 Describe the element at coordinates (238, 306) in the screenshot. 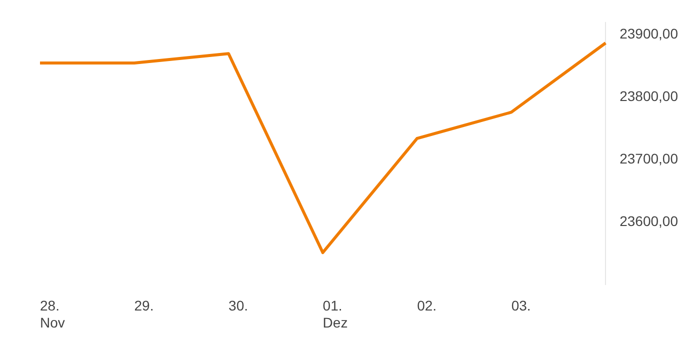

I see `x-tick-label: 30.` at that location.